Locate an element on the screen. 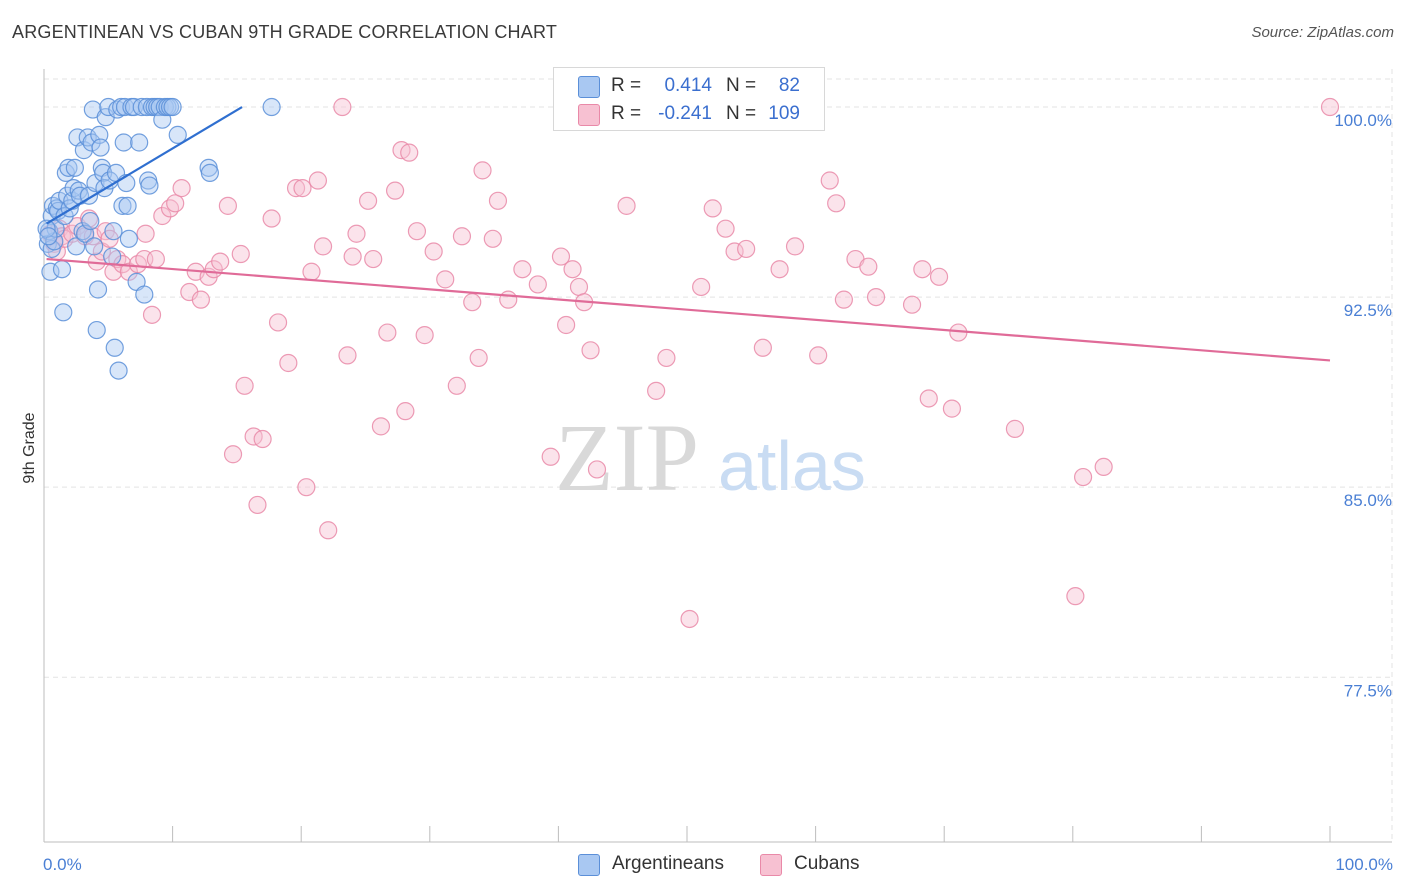 The image size is (1406, 892). y-tick-label: 77.5% is located at coordinates (1368, 690).